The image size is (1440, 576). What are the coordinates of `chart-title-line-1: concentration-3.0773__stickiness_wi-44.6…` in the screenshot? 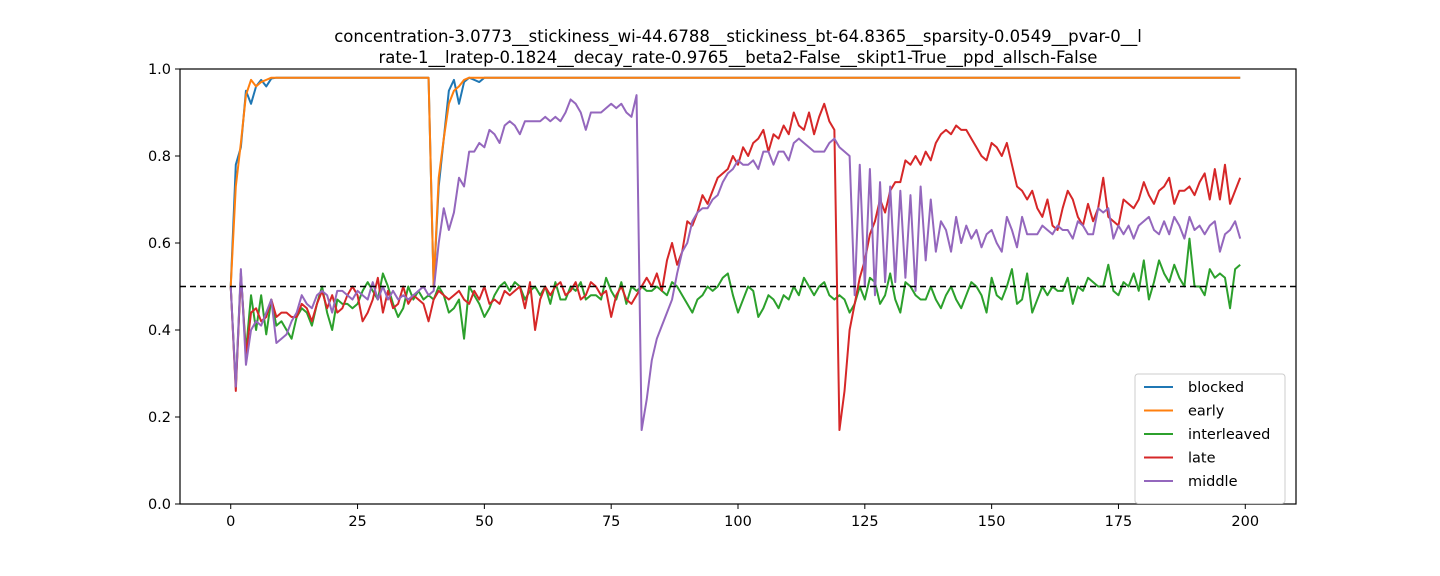 It's located at (738, 37).